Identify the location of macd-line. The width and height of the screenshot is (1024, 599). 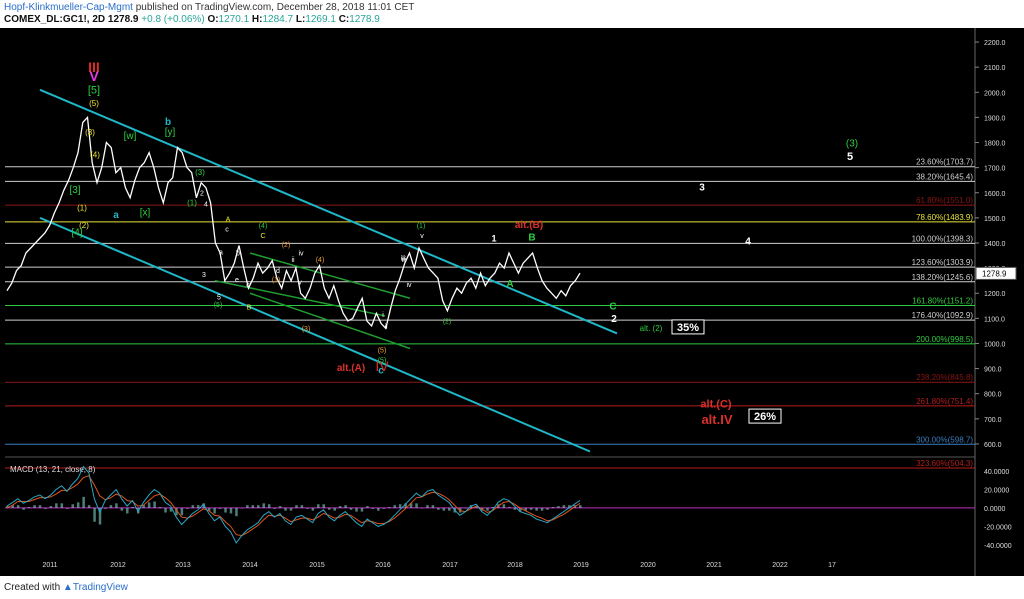
(293, 504).